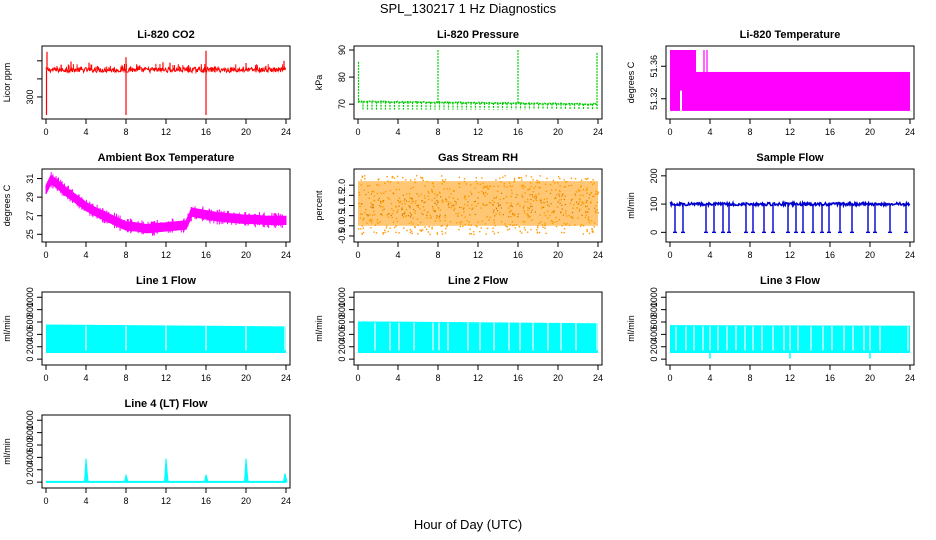 Image resolution: width=936 pixels, height=540 pixels. Describe the element at coordinates (7, 83) in the screenshot. I see `y-axis-label: Licor ppm` at that location.